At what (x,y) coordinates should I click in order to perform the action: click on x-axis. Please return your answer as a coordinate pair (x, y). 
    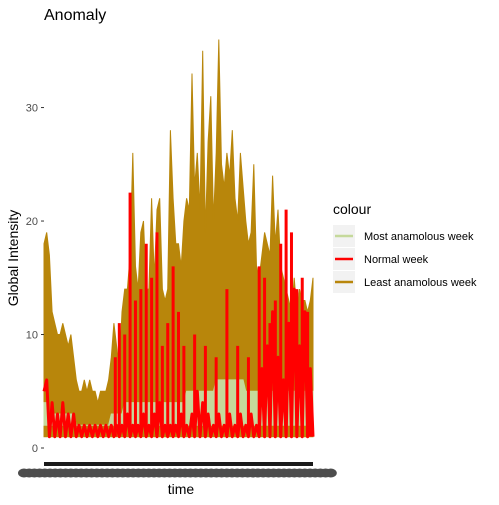
    Looking at the image, I should click on (177, 470).